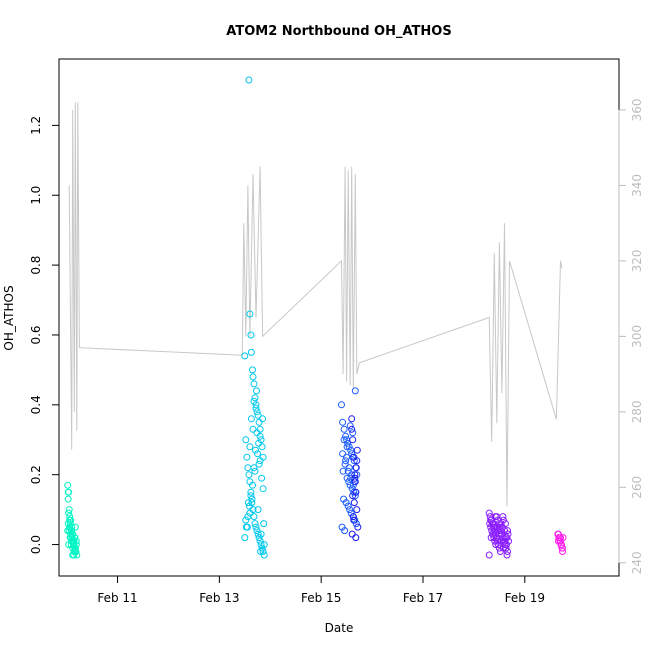  What do you see at coordinates (339, 628) in the screenshot?
I see `x-axis-label: Date` at bounding box center [339, 628].